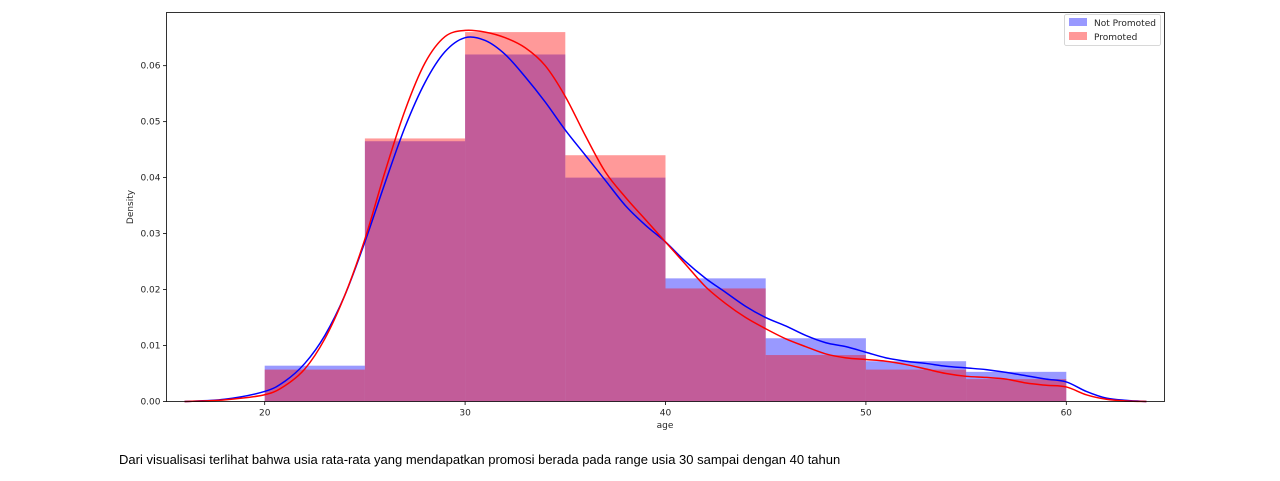 This screenshot has height=481, width=1280. What do you see at coordinates (1078, 22) in the screenshot?
I see `legend-swatch-not-promoted` at bounding box center [1078, 22].